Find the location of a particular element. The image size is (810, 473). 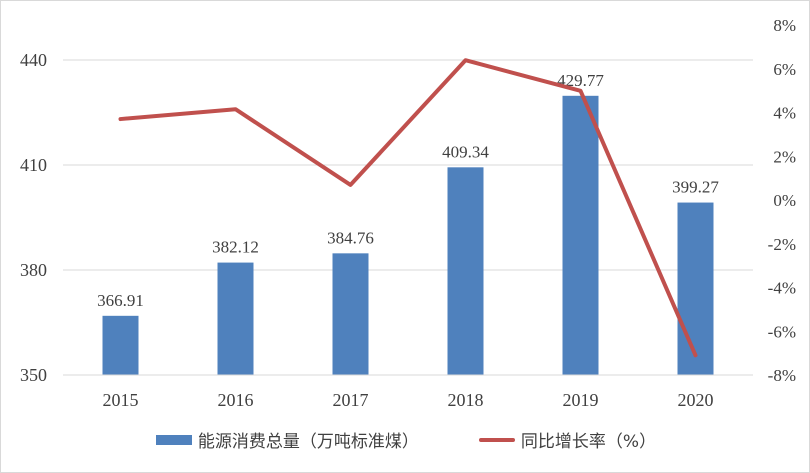

x-tick-label: 2017 is located at coordinates (351, 400).